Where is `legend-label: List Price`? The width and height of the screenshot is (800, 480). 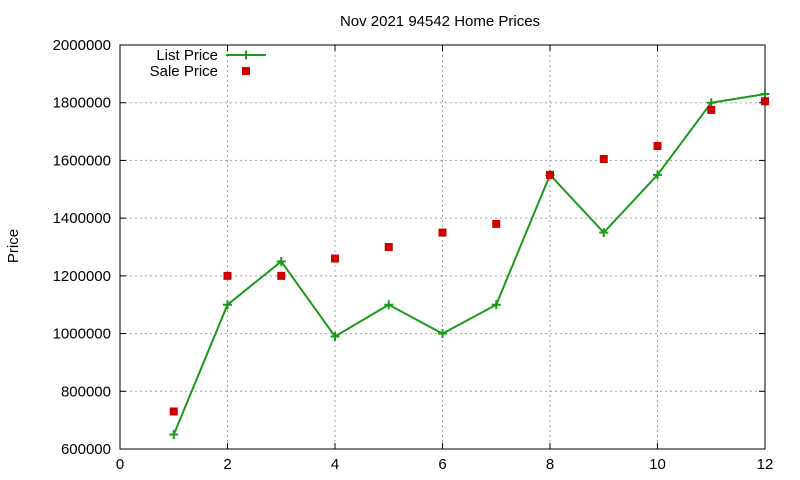 legend-label: List Price is located at coordinates (187, 55).